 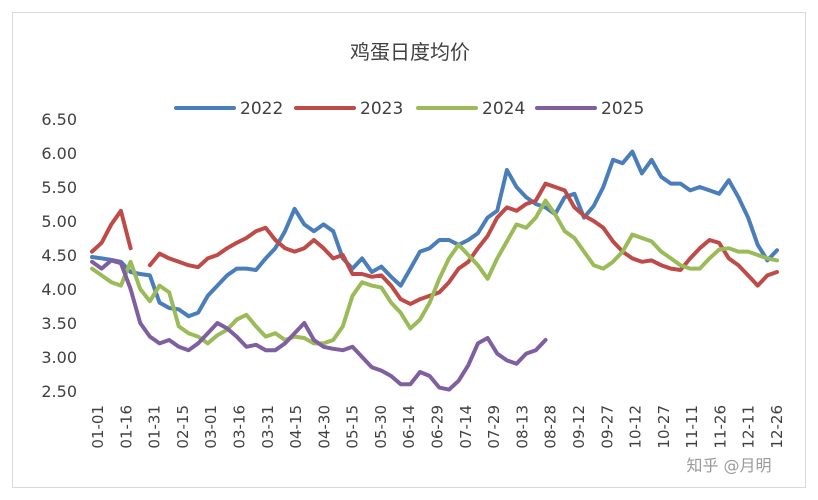 I want to click on x-tick-label: 08-13, so click(x=522, y=427).